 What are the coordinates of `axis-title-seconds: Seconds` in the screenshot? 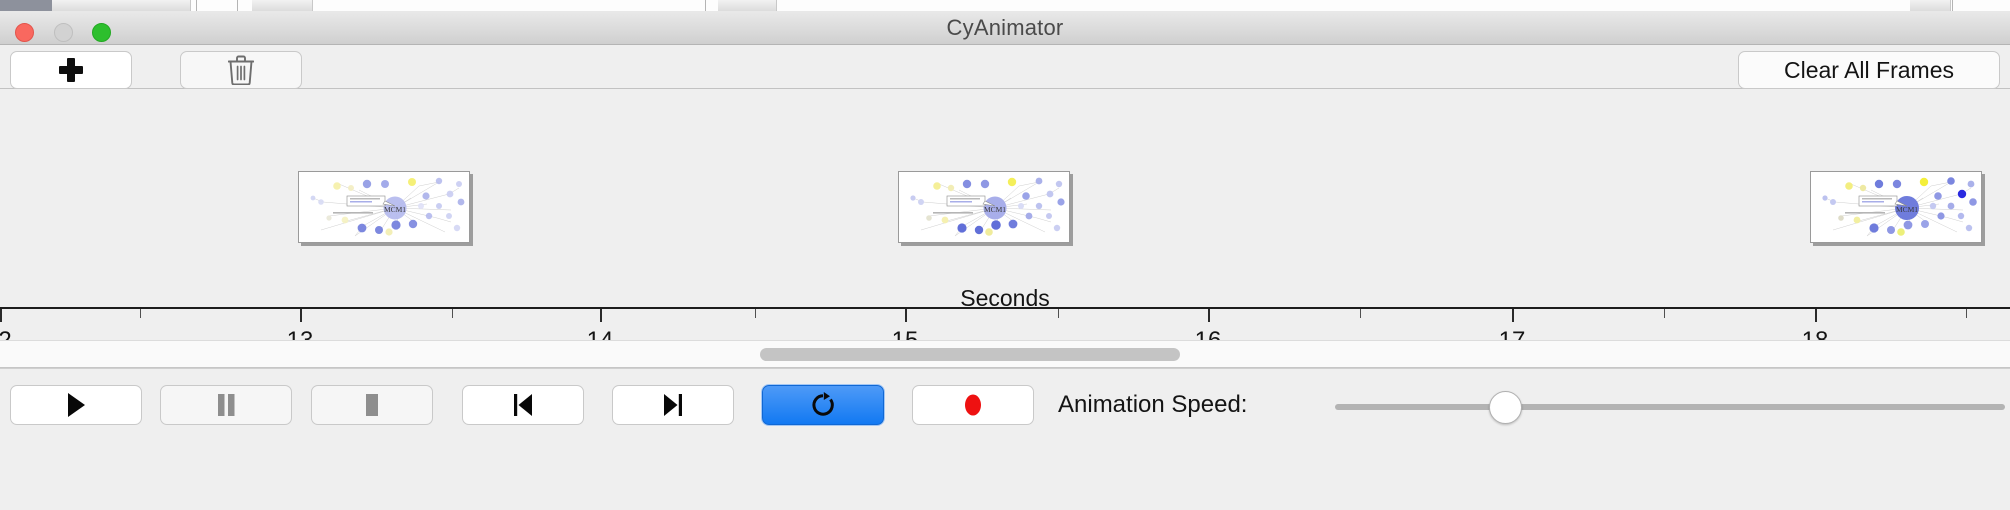 It's located at (1005, 298).